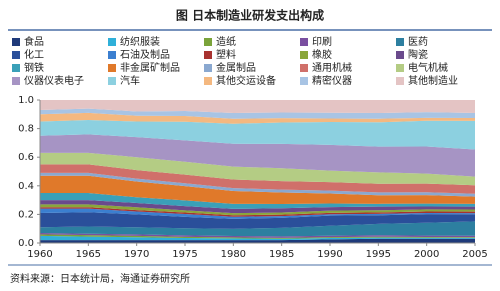 This screenshot has width=500, height=291. What do you see at coordinates (426, 254) in the screenshot?
I see `x-tick-label: 2000` at bounding box center [426, 254].